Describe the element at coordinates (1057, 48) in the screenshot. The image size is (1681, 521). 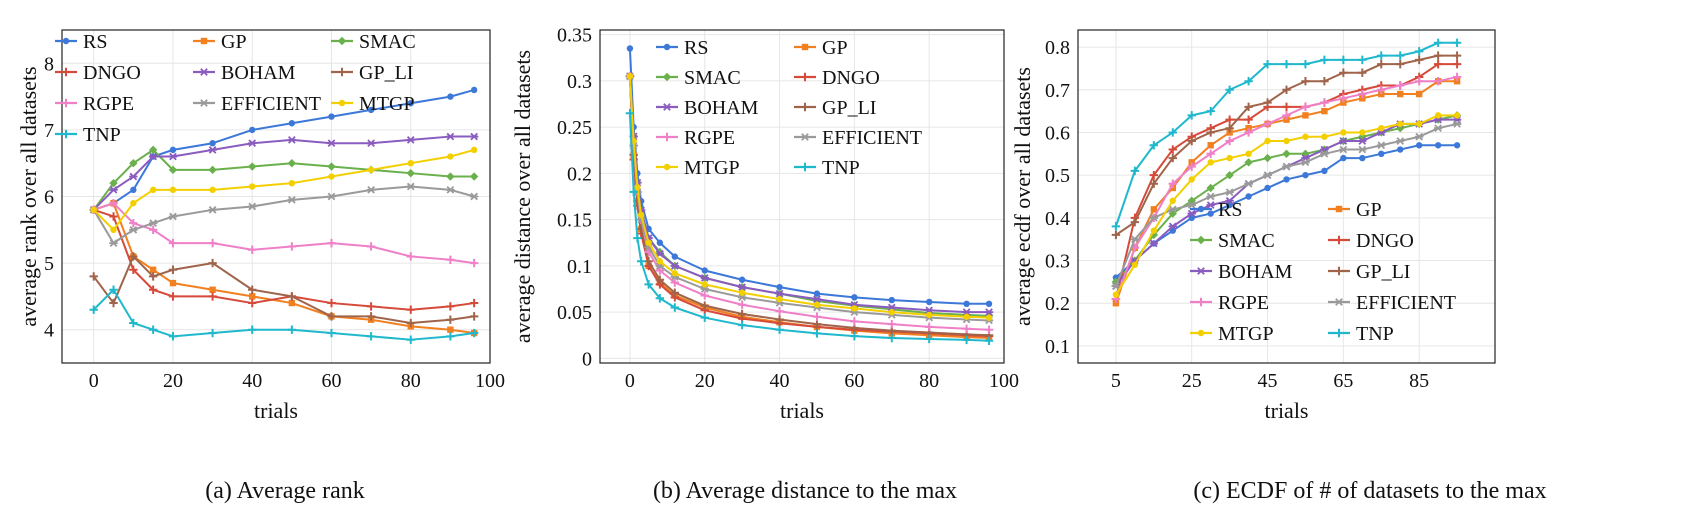
I see `y-tick-label: 0.8` at that location.